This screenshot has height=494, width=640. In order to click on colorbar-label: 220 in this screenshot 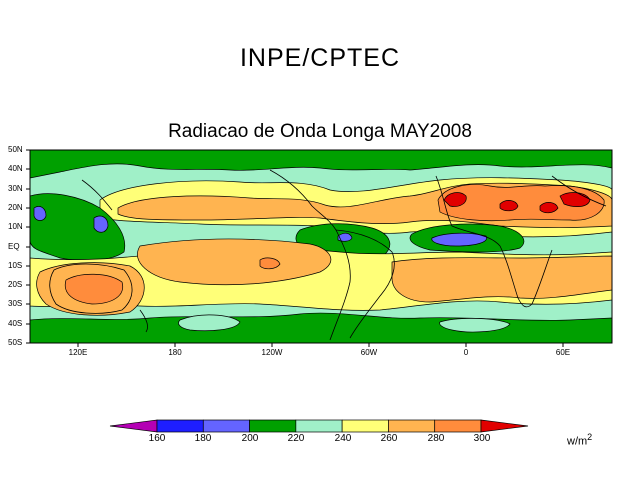, I will do `click(296, 438)`.